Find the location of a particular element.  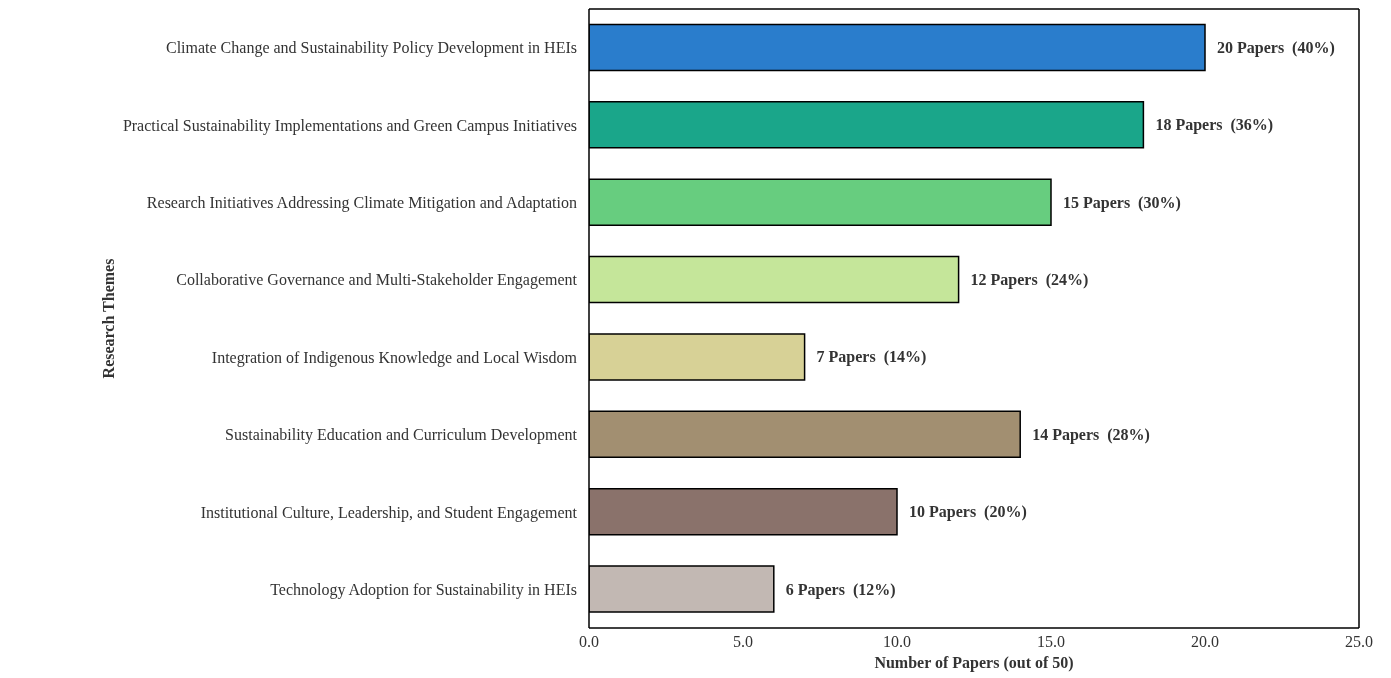

y-tick-label: Institutional Culture, Leadership, and Student Engagement is located at coordinates (389, 512).